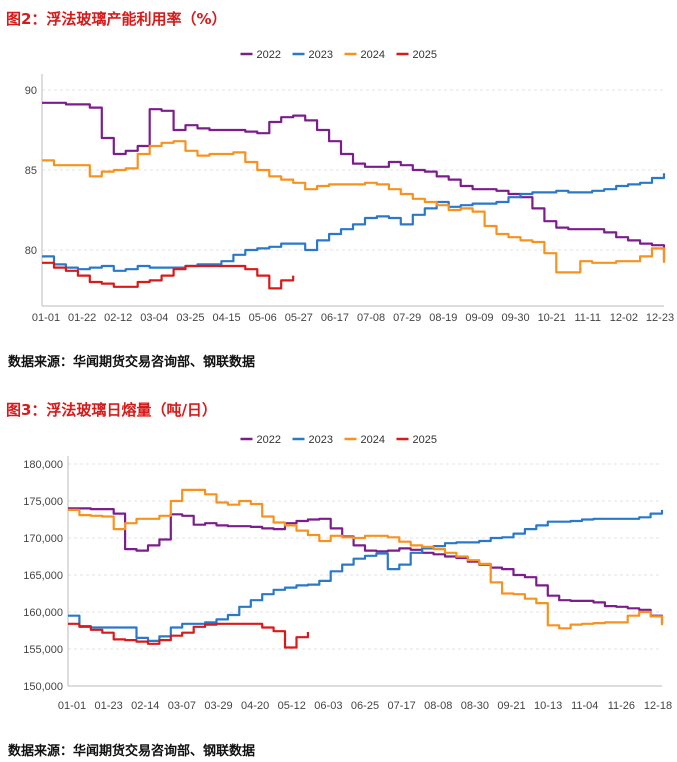  Describe the element at coordinates (658, 706) in the screenshot. I see `x-tick-label: 12-18` at that location.